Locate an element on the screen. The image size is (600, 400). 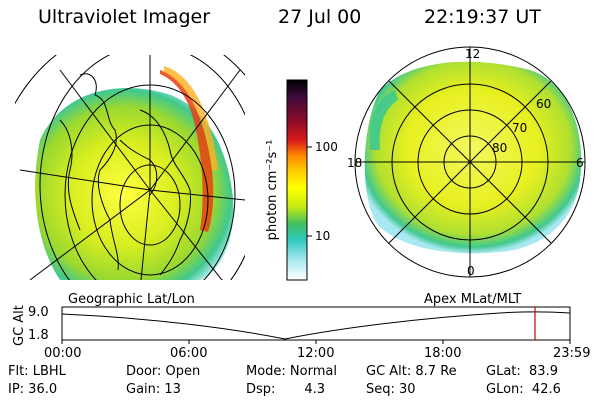
left-aurora-edge-band is located at coordinates (187, 151).